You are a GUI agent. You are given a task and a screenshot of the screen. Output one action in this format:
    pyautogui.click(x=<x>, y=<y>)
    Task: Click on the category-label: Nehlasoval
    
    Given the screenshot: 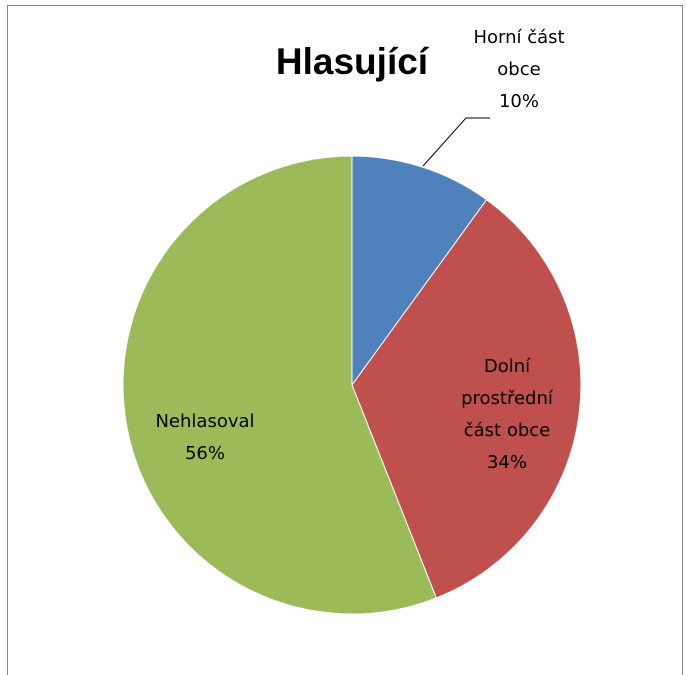 What is the action you would take?
    pyautogui.click(x=205, y=421)
    